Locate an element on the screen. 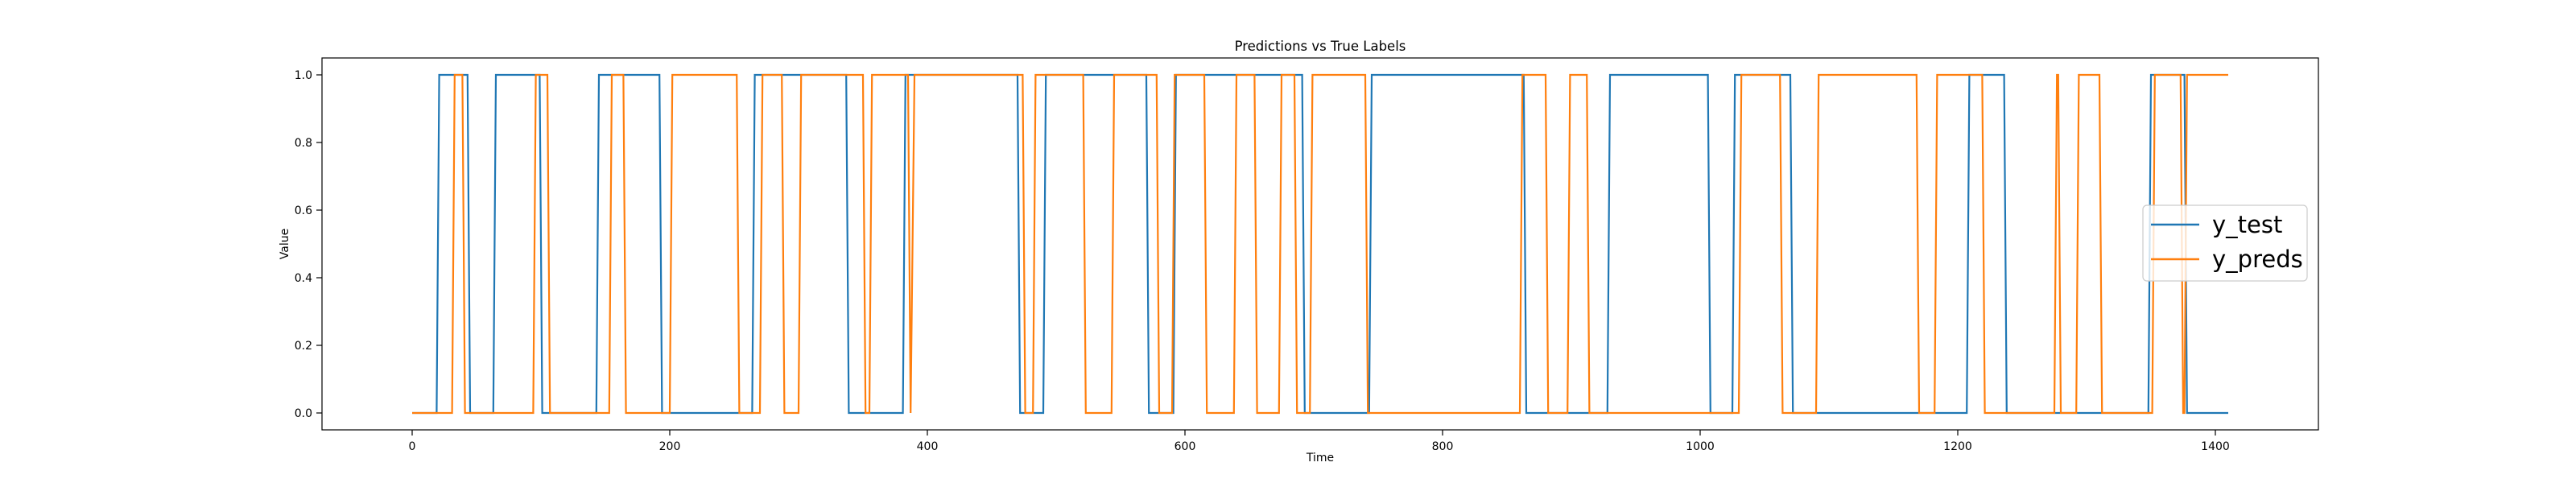 This screenshot has height=483, width=2576. x-tick-label: 1000 is located at coordinates (1700, 446).